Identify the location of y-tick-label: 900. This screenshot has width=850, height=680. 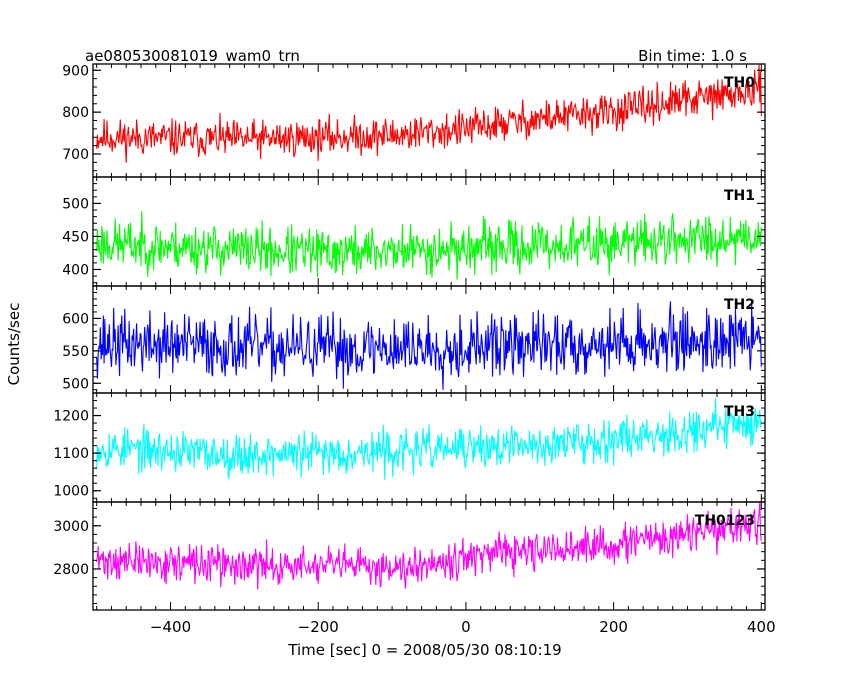
(75, 71).